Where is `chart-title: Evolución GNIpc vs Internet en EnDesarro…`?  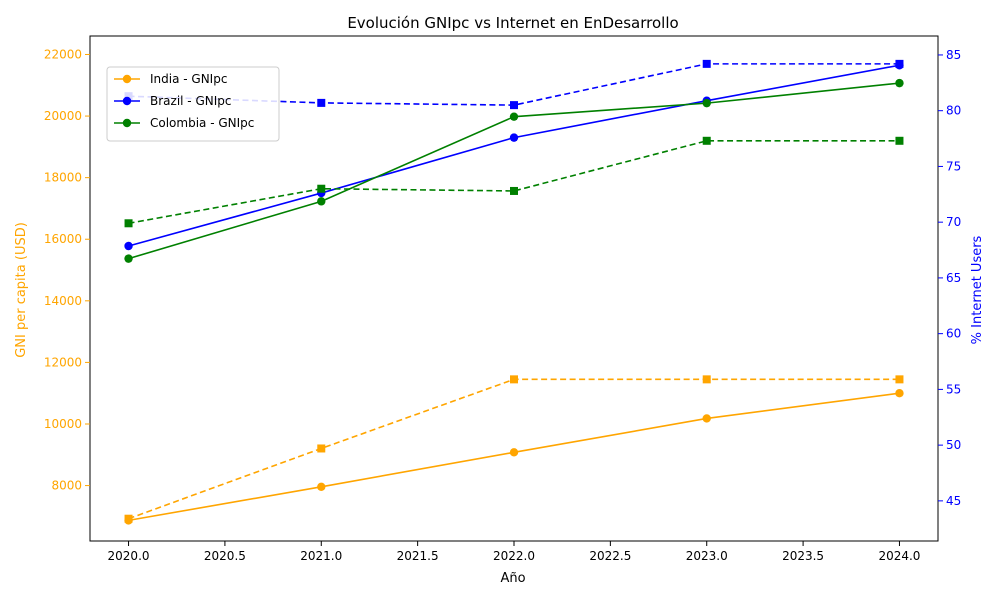
chart-title: Evolución GNIpc vs Internet en EnDesarro… is located at coordinates (512, 23).